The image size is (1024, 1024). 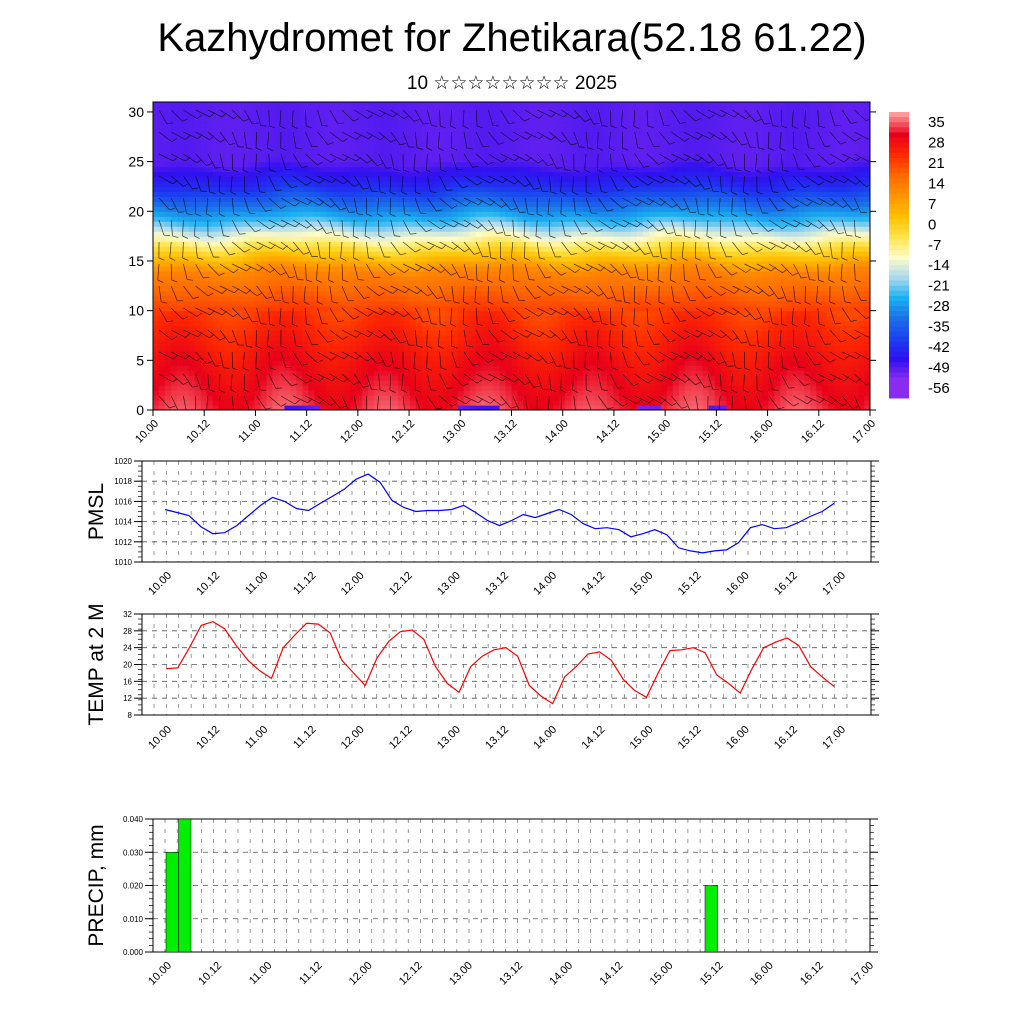 I want to click on pmsl-xtick-label: 13.12, so click(x=497, y=584).